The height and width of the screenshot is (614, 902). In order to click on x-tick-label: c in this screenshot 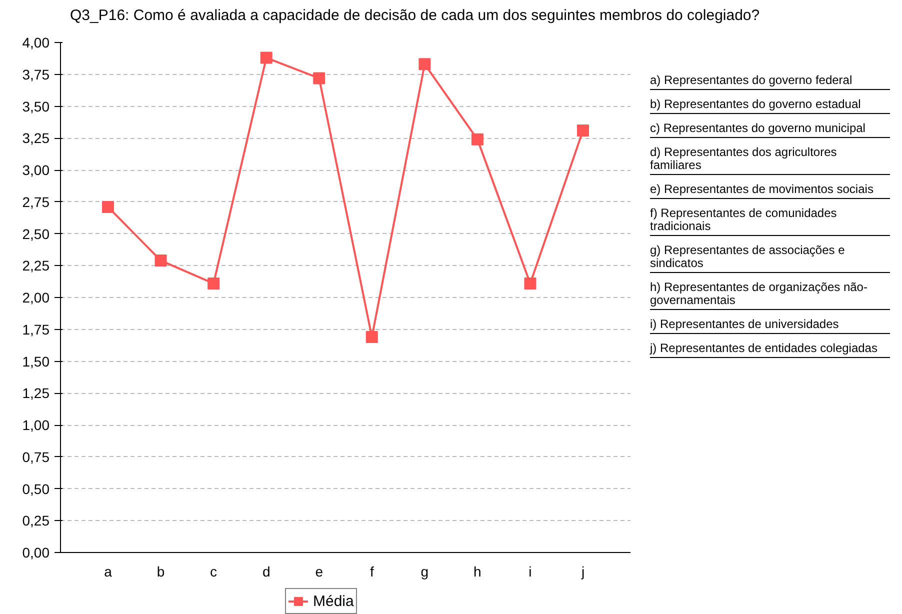, I will do `click(214, 572)`.